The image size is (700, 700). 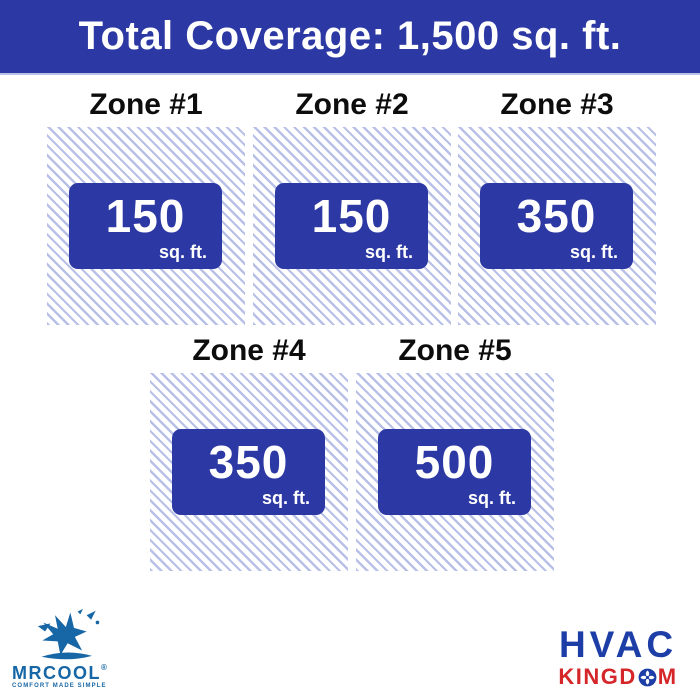 I want to click on zone-4-unit: sq. ft., so click(x=286, y=498).